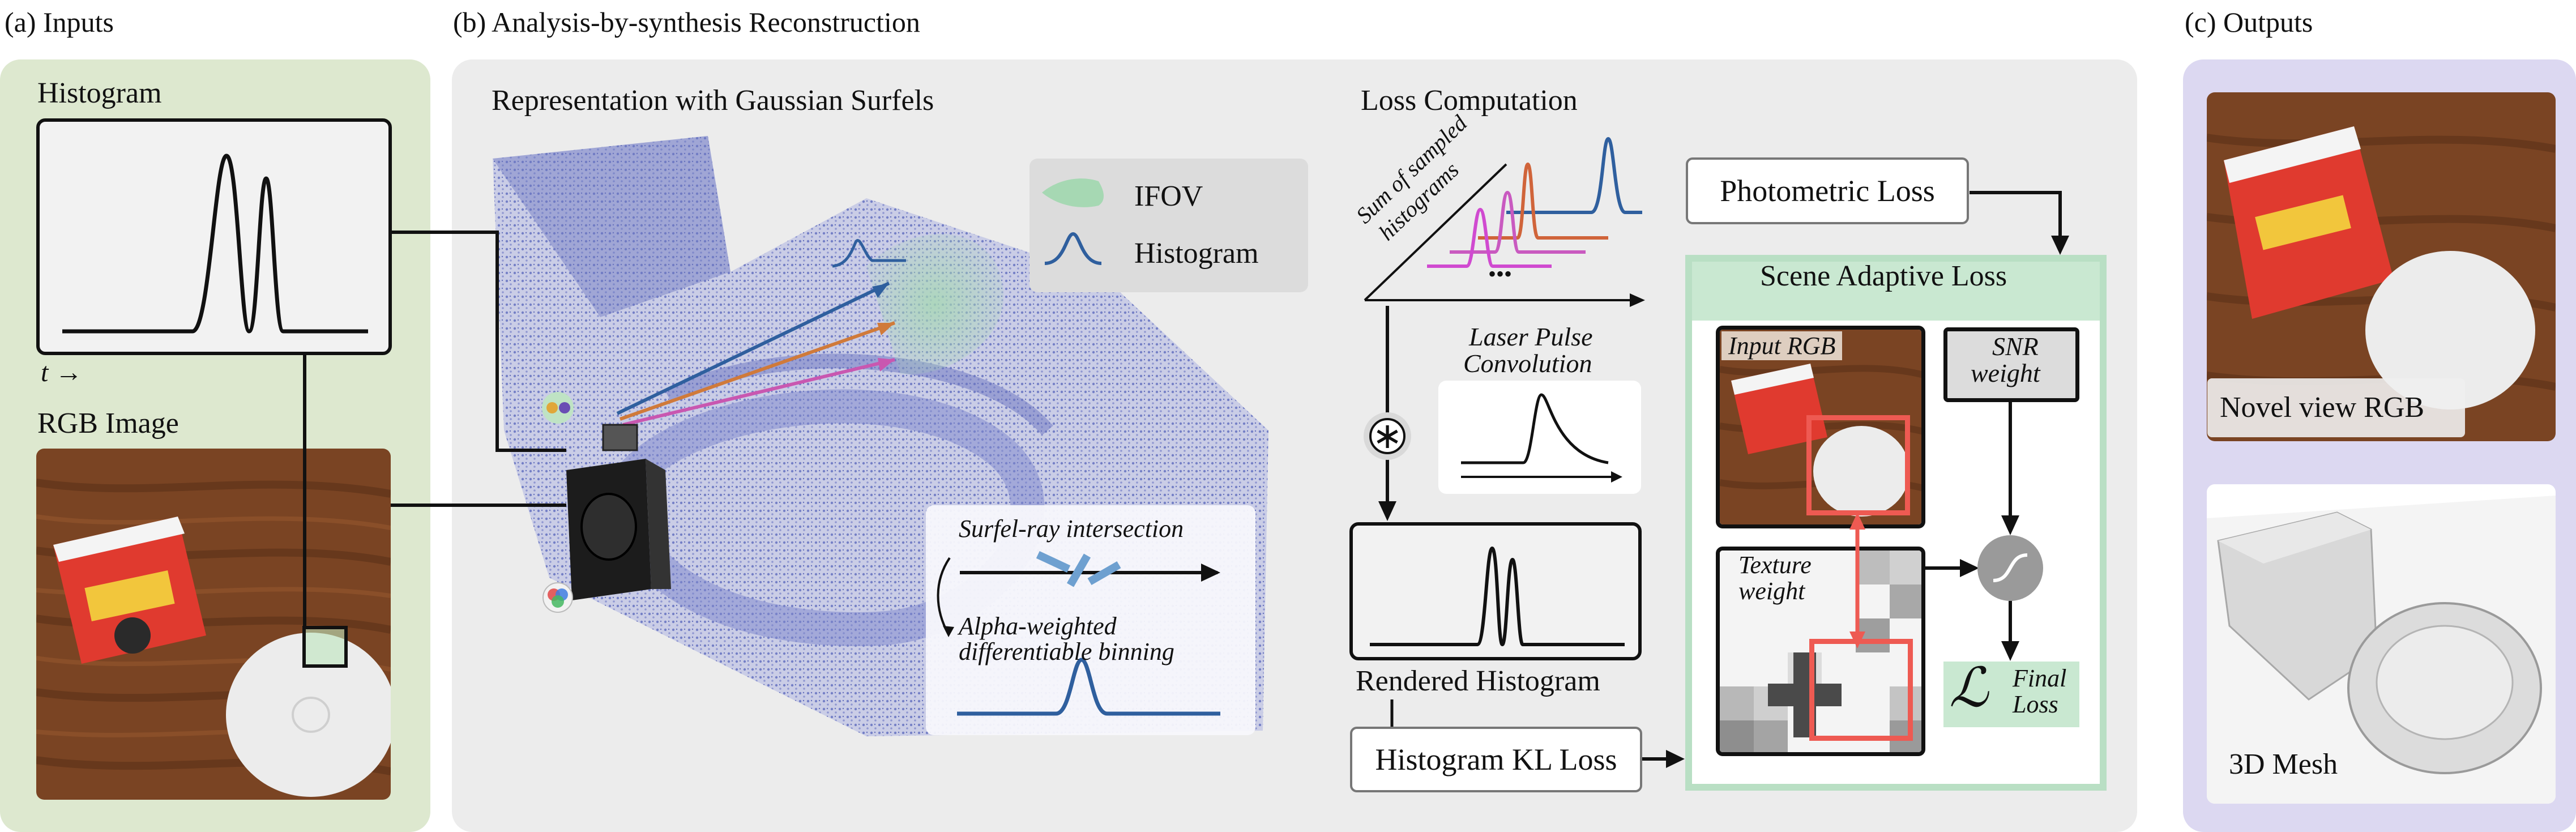 This screenshot has width=2576, height=832. Describe the element at coordinates (1984, 531) in the screenshot. I see `weight-fusion-arrows` at that location.